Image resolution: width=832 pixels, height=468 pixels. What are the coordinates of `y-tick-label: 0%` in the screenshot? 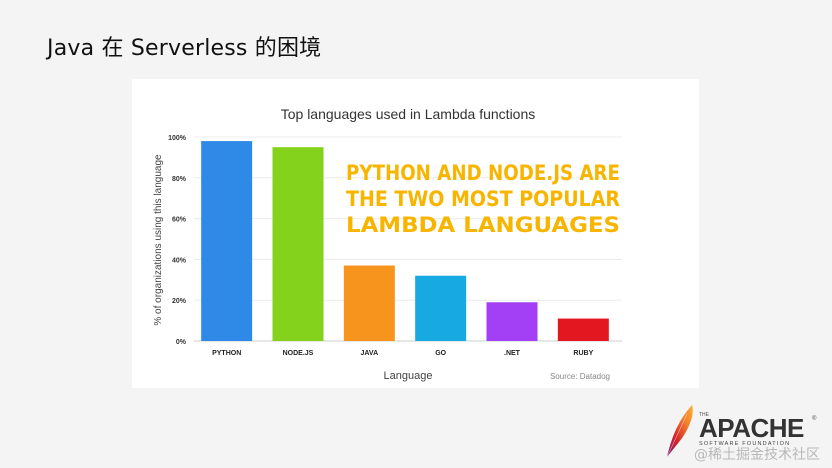 It's located at (181, 342).